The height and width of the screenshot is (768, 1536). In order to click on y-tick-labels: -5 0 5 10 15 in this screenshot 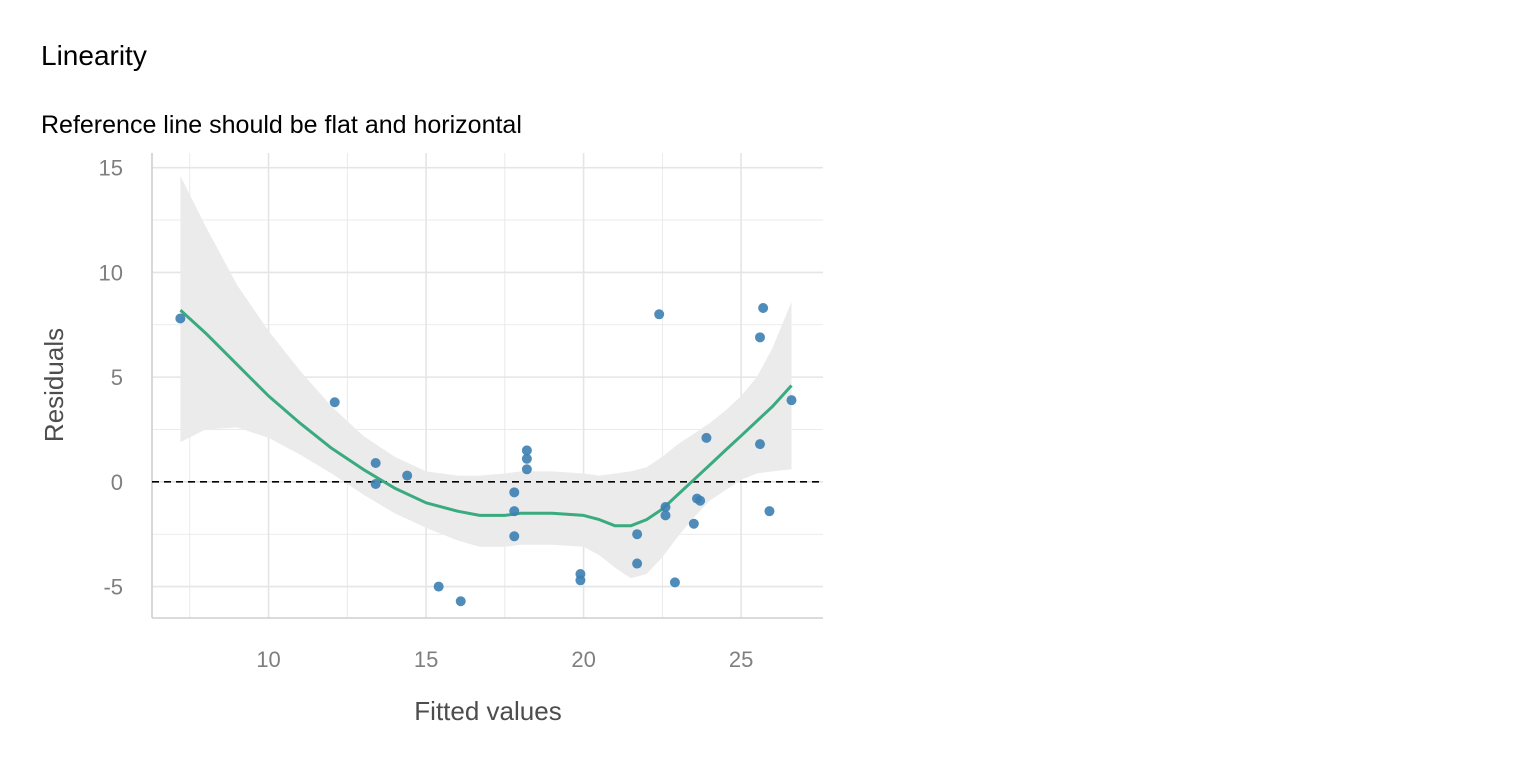, I will do `click(111, 378)`.